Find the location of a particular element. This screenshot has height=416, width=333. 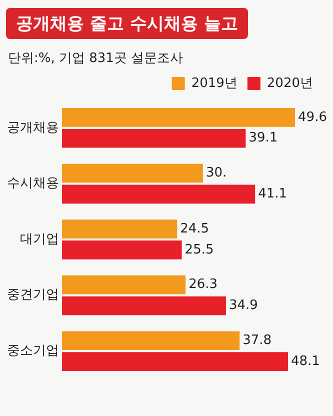

data-label: 24.5 is located at coordinates (195, 228).